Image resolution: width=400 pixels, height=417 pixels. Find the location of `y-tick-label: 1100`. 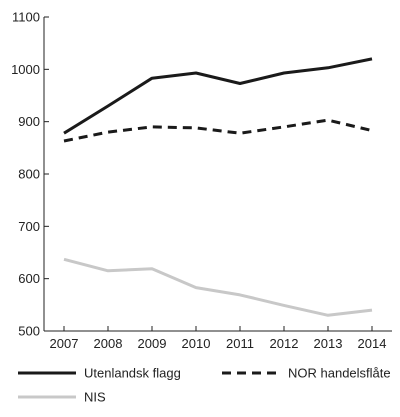

y-tick-label: 1100 is located at coordinates (26, 17).